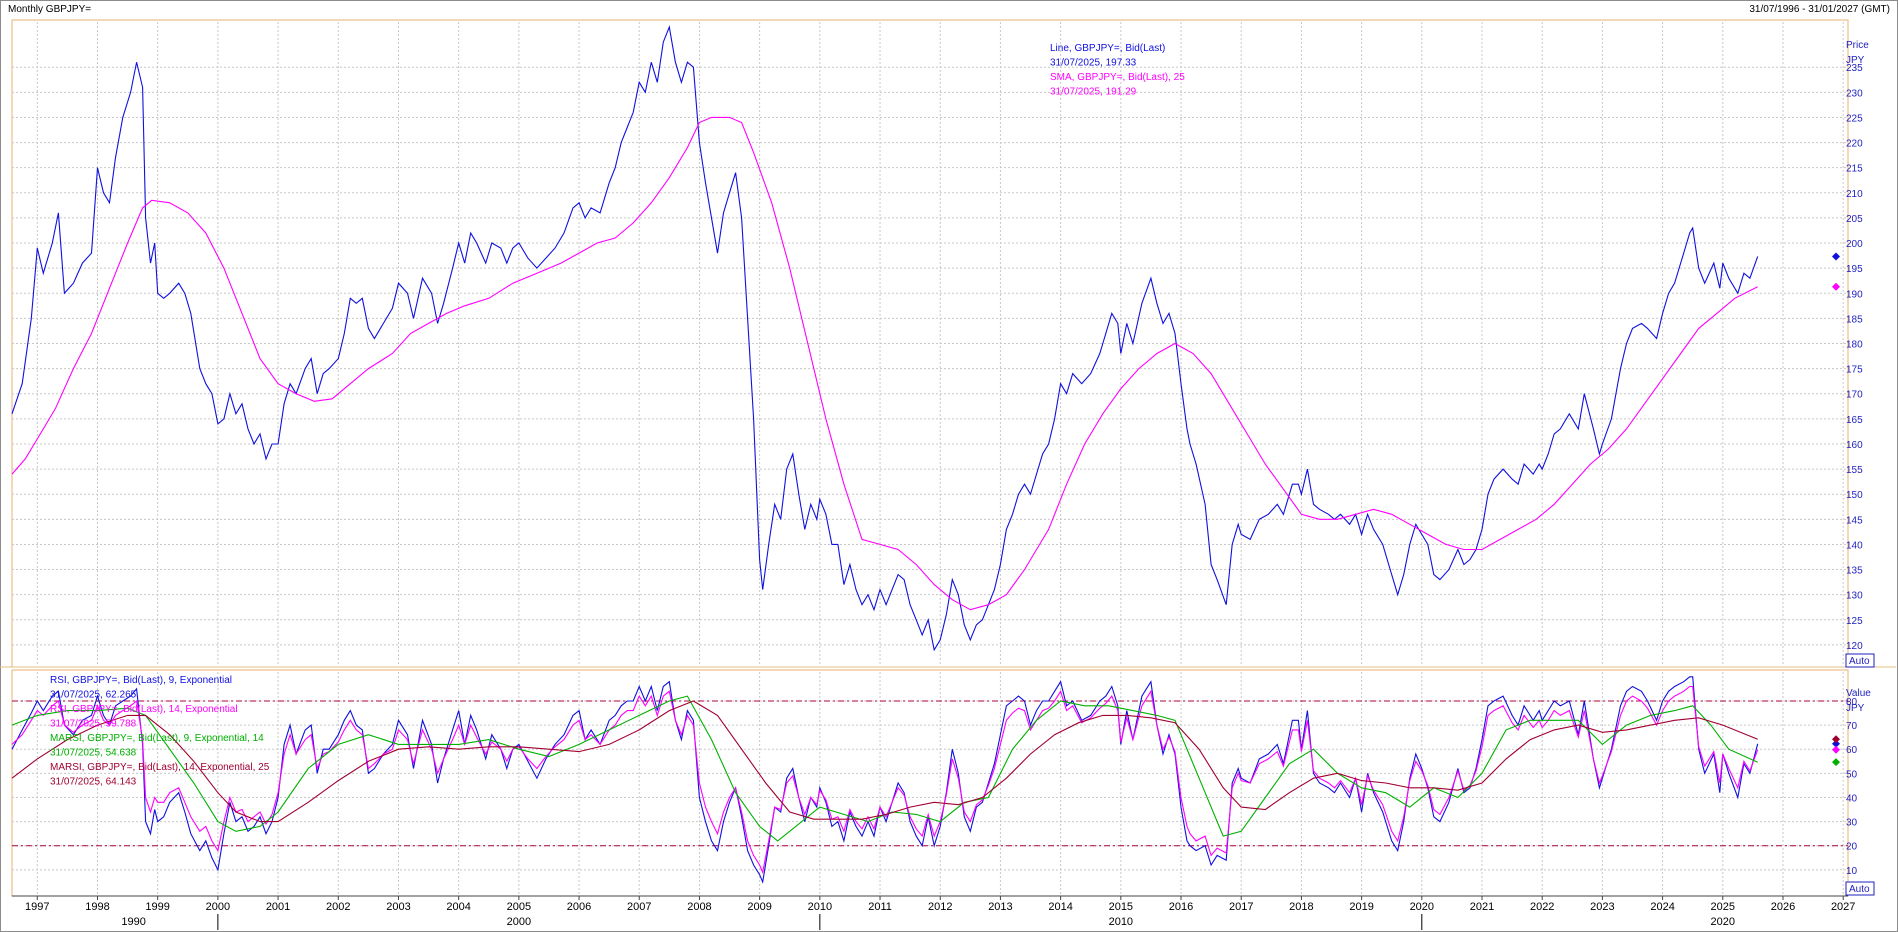  What do you see at coordinates (1854, 93) in the screenshot?
I see `price-tick-label: 230` at bounding box center [1854, 93].